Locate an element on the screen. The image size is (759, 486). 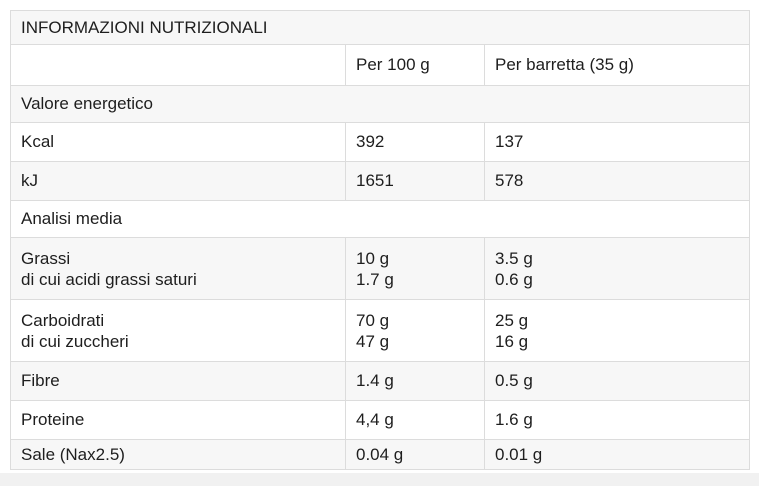
section-row-analysis: Analisi media is located at coordinates (380, 219).